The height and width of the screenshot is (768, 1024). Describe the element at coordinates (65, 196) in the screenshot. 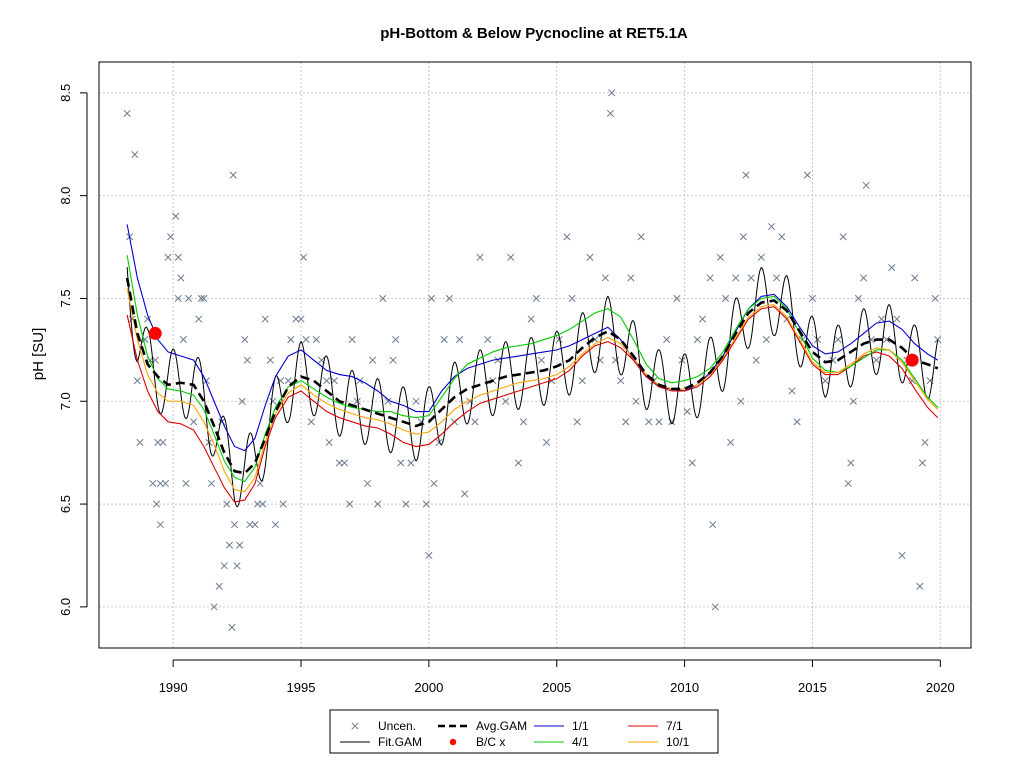

I see `y-tick-label-4: 8.0` at that location.